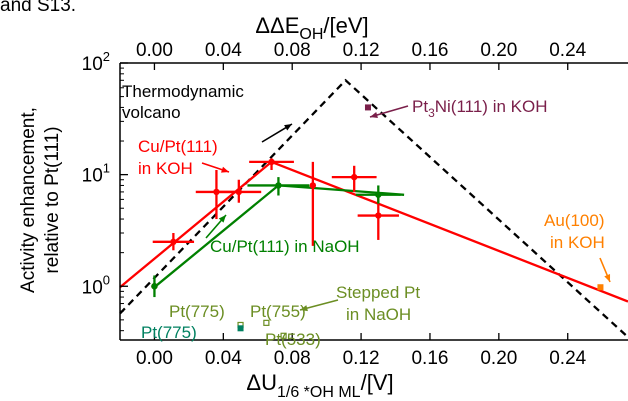  Describe the element at coordinates (319, 392) in the screenshot. I see `bottom-axis-label-sub: 1/6 *OH ML` at that location.